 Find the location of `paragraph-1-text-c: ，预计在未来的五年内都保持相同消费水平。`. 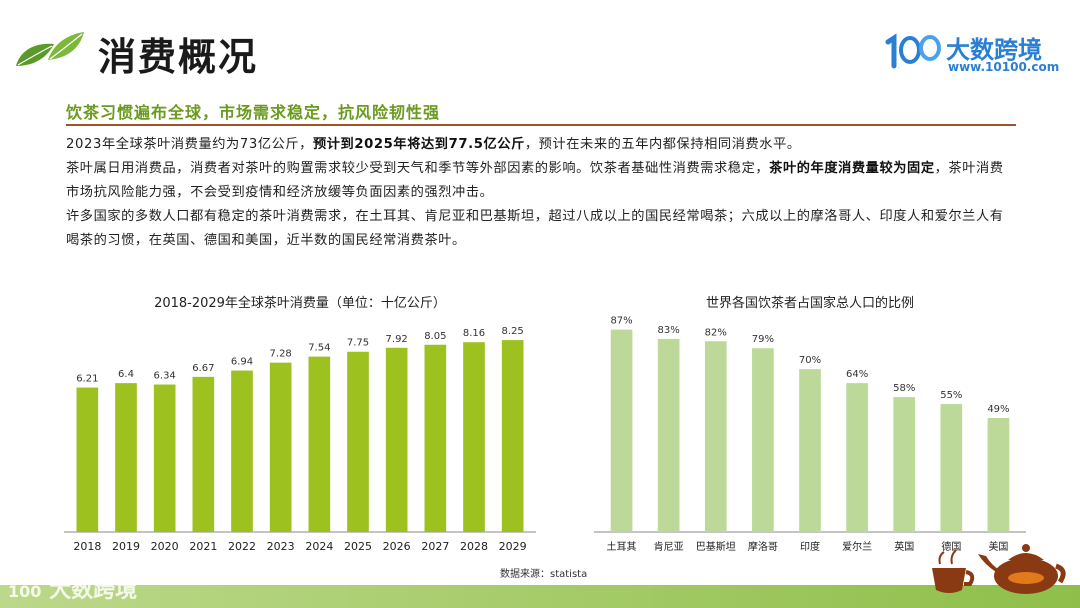

paragraph-1-text-c: ，预计在未来的五年内都保持相同消费水平。 is located at coordinates (662, 144).